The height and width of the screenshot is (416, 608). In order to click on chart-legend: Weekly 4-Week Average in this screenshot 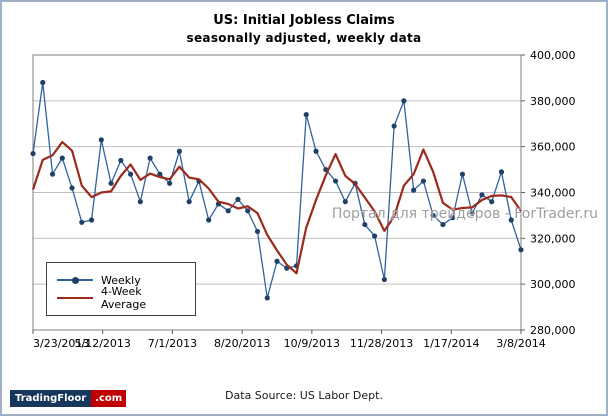, I will do `click(121, 289)`.